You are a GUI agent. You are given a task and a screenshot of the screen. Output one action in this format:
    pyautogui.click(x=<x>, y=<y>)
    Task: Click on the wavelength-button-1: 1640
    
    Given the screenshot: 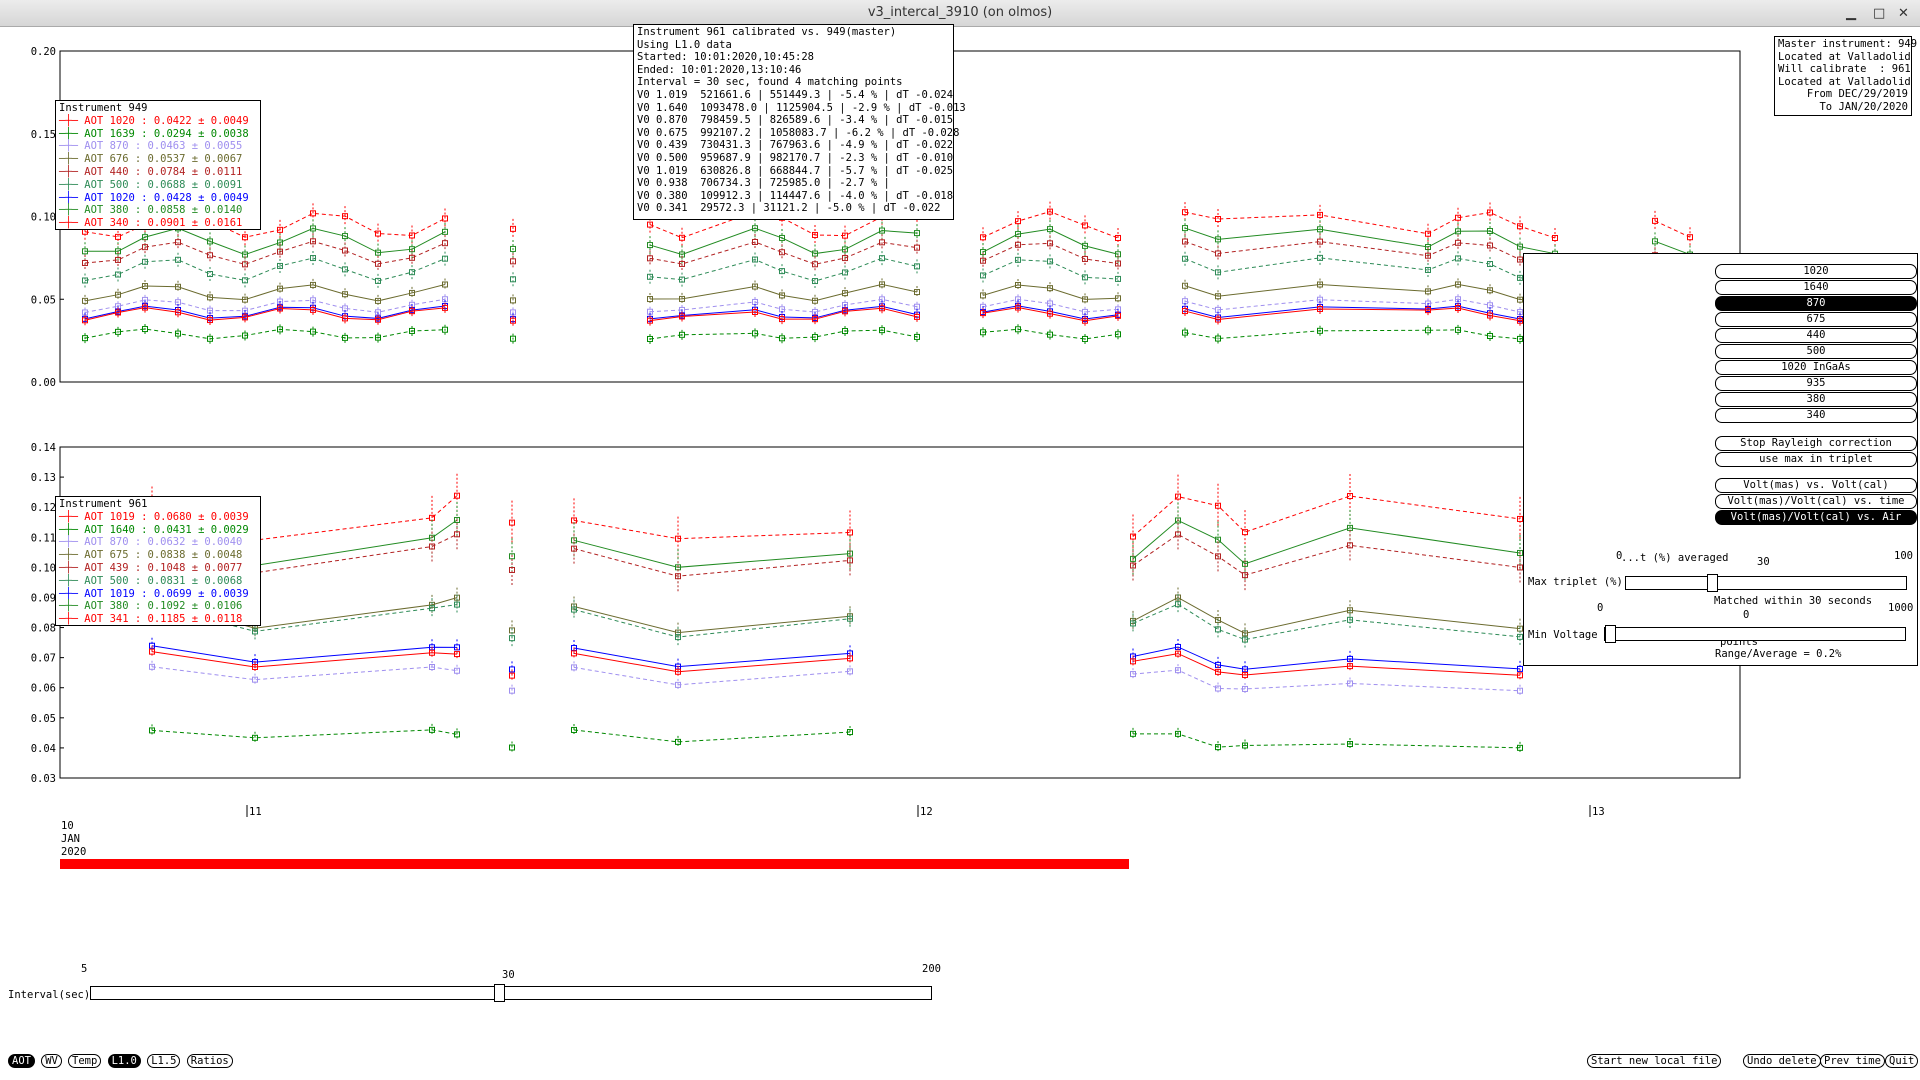 What is the action you would take?
    pyautogui.click(x=1816, y=287)
    